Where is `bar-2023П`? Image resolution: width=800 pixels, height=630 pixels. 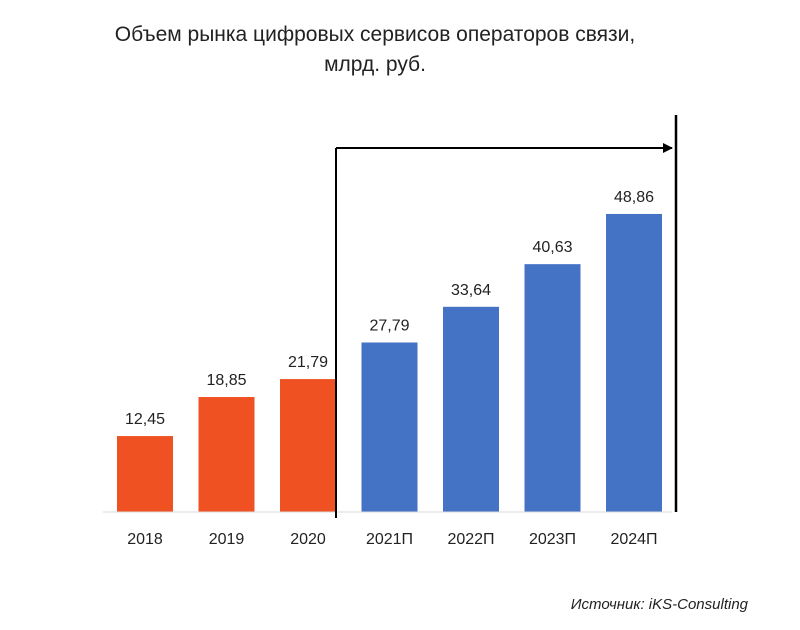 bar-2023П is located at coordinates (552, 388).